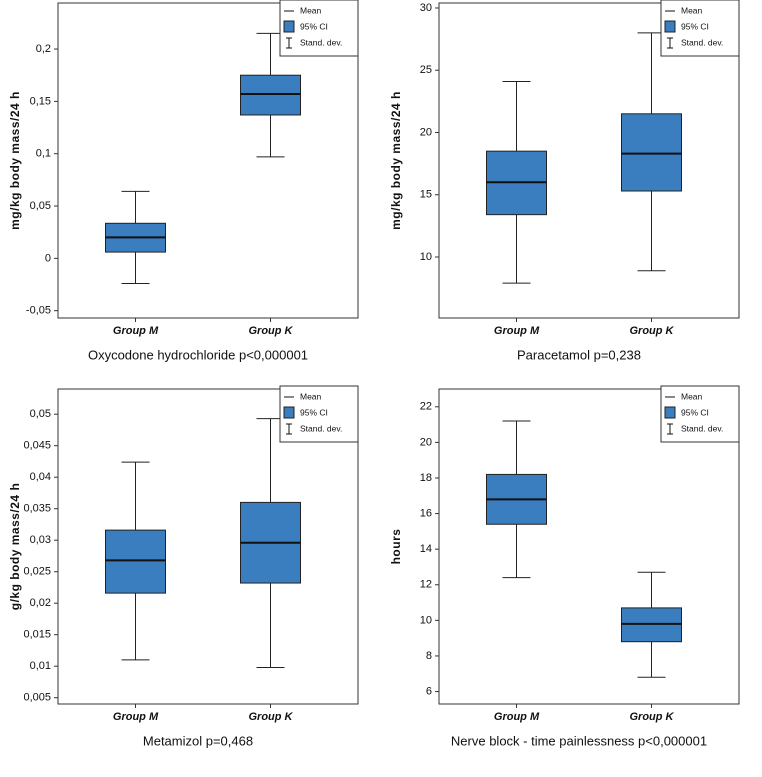 Image resolution: width=762 pixels, height=777 pixels. I want to click on y-tick-label: 15, so click(426, 195).